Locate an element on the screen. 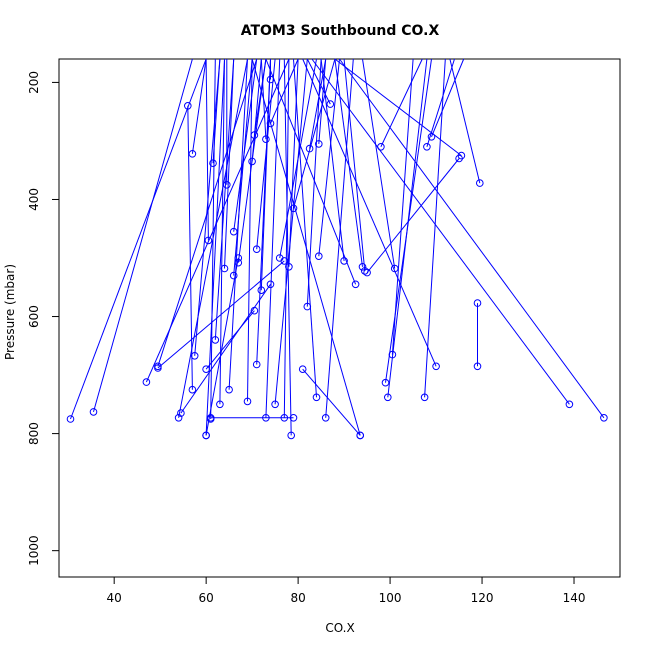 Image resolution: width=650 pixels, height=654 pixels. x-axis-label: CO.X is located at coordinates (339, 628).